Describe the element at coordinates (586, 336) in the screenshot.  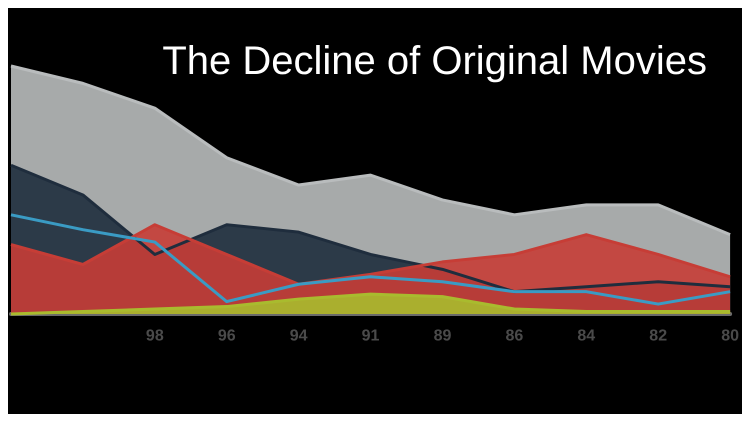
I see `x-tick-label: 84` at that location.